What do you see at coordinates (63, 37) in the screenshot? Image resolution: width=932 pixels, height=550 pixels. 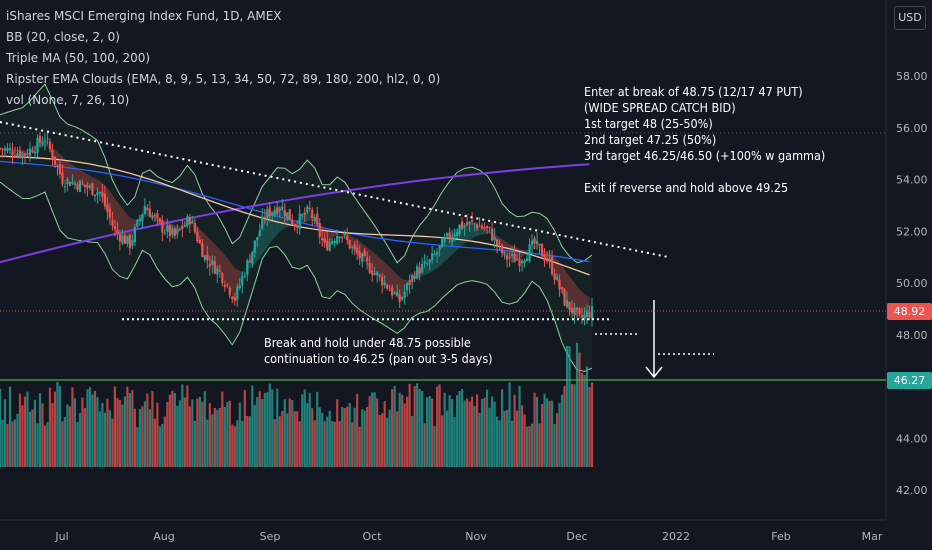 I see `indicator-bb: BB (20, close, 2, 0)` at bounding box center [63, 37].